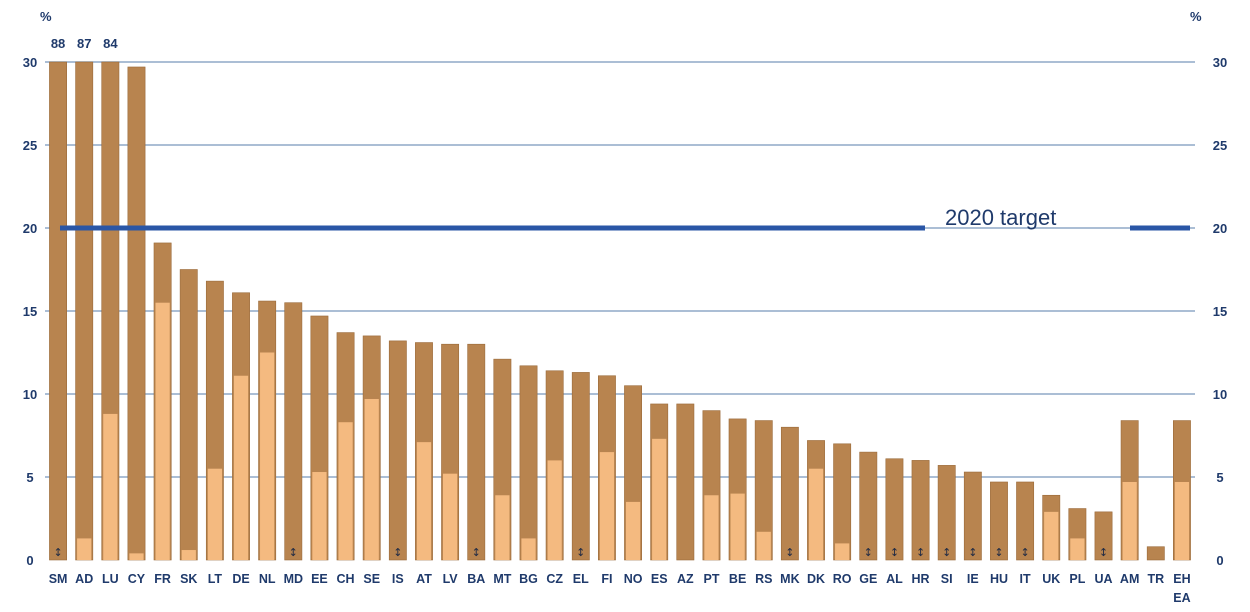  What do you see at coordinates (659, 579) in the screenshot?
I see `category-label: ES` at bounding box center [659, 579].